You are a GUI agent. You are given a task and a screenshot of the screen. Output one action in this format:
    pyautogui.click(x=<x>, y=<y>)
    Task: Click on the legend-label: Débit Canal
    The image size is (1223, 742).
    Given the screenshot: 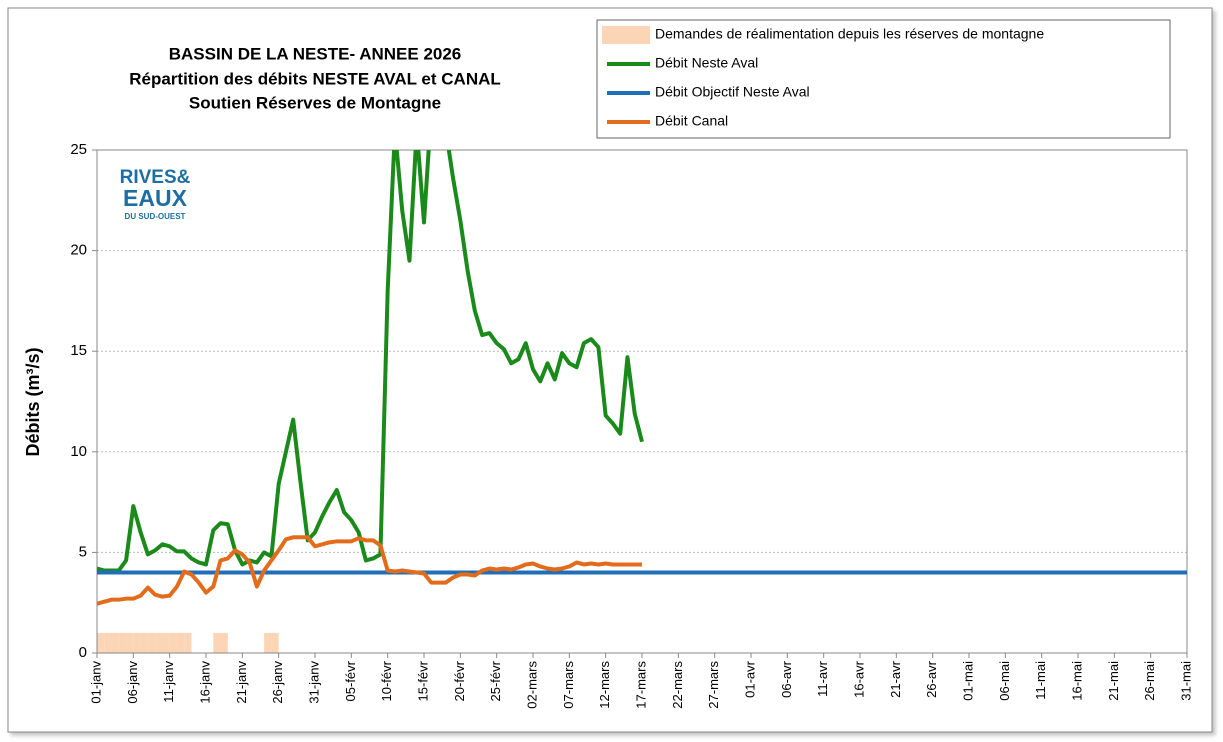 What is the action you would take?
    pyautogui.click(x=691, y=121)
    